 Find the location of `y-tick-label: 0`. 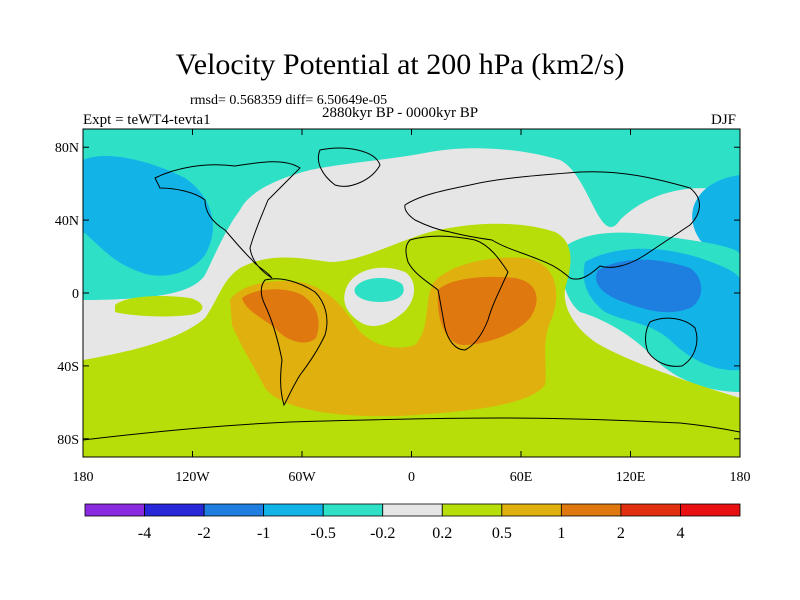

y-tick-label: 0 is located at coordinates (75, 294).